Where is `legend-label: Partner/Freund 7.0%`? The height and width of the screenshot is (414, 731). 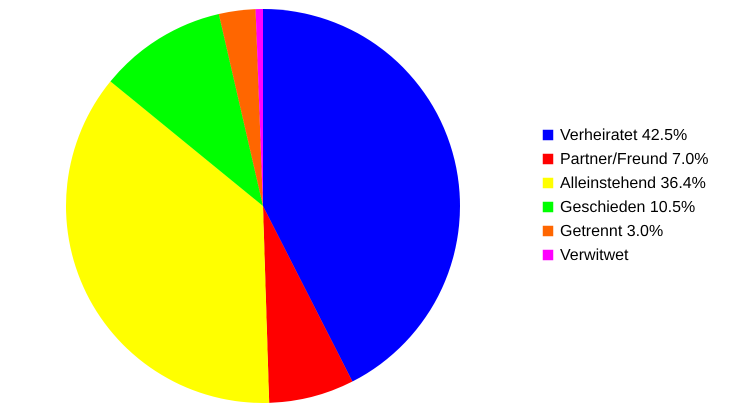
legend-label: Partner/Freund 7.0% is located at coordinates (634, 159).